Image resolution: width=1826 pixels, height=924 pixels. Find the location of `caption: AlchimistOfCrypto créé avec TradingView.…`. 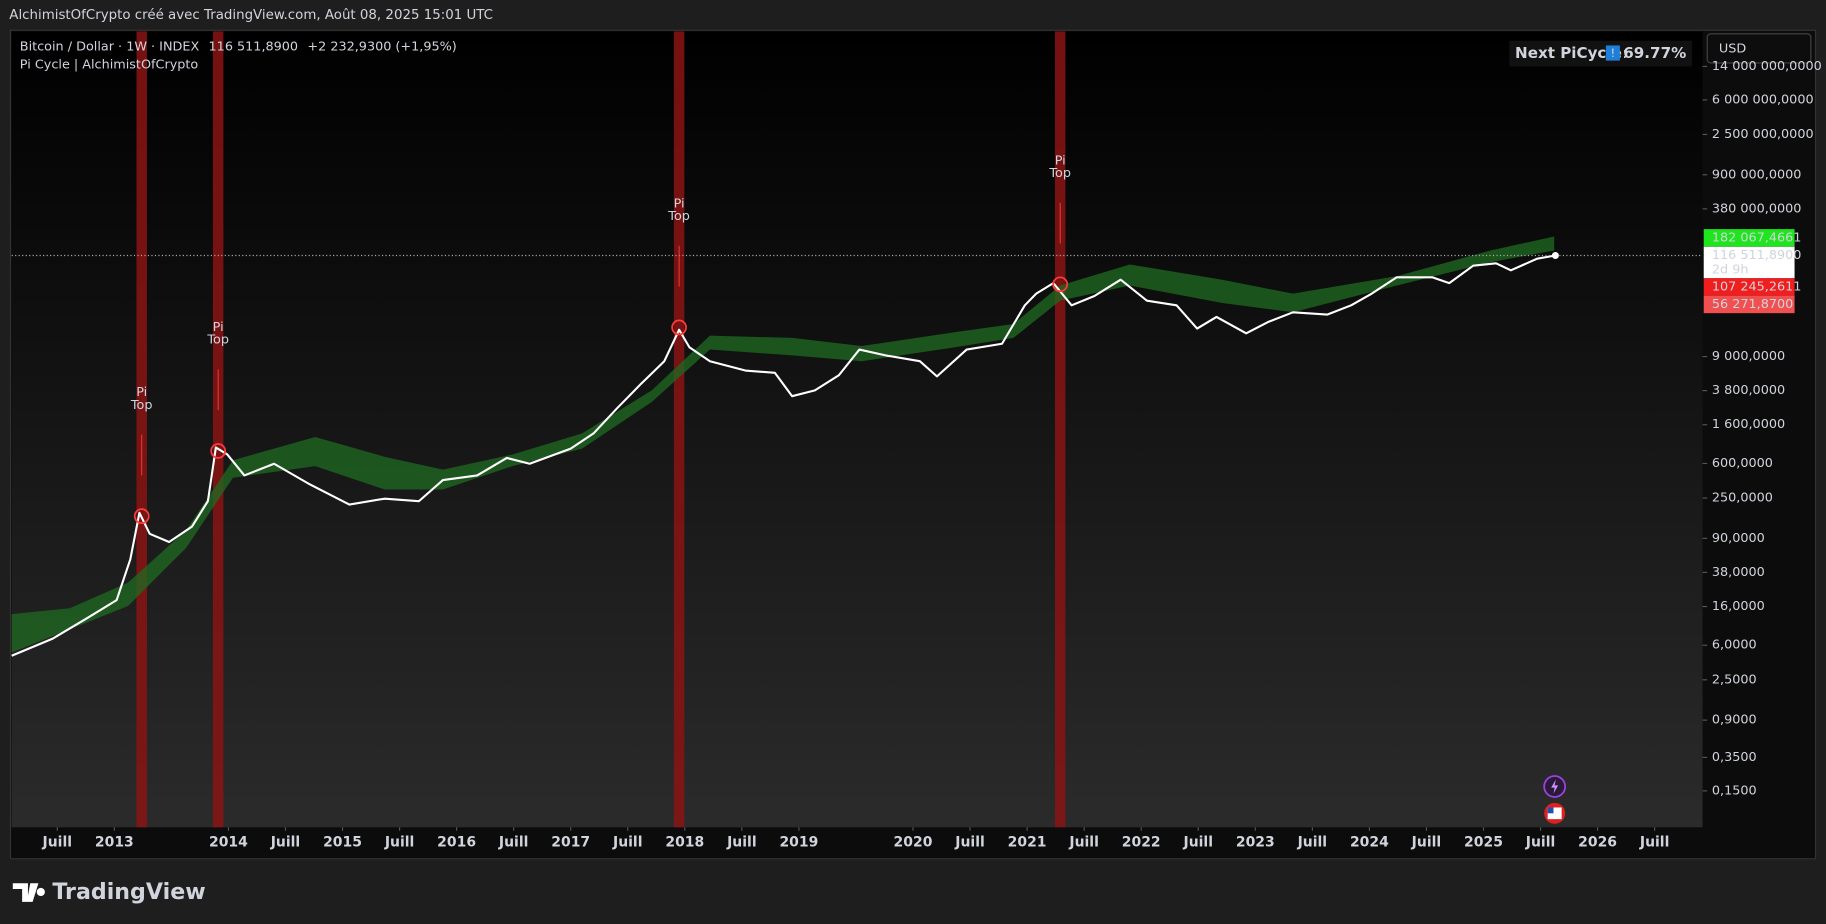

caption: AlchimistOfCrypto créé avec TradingView.… is located at coordinates (251, 15).